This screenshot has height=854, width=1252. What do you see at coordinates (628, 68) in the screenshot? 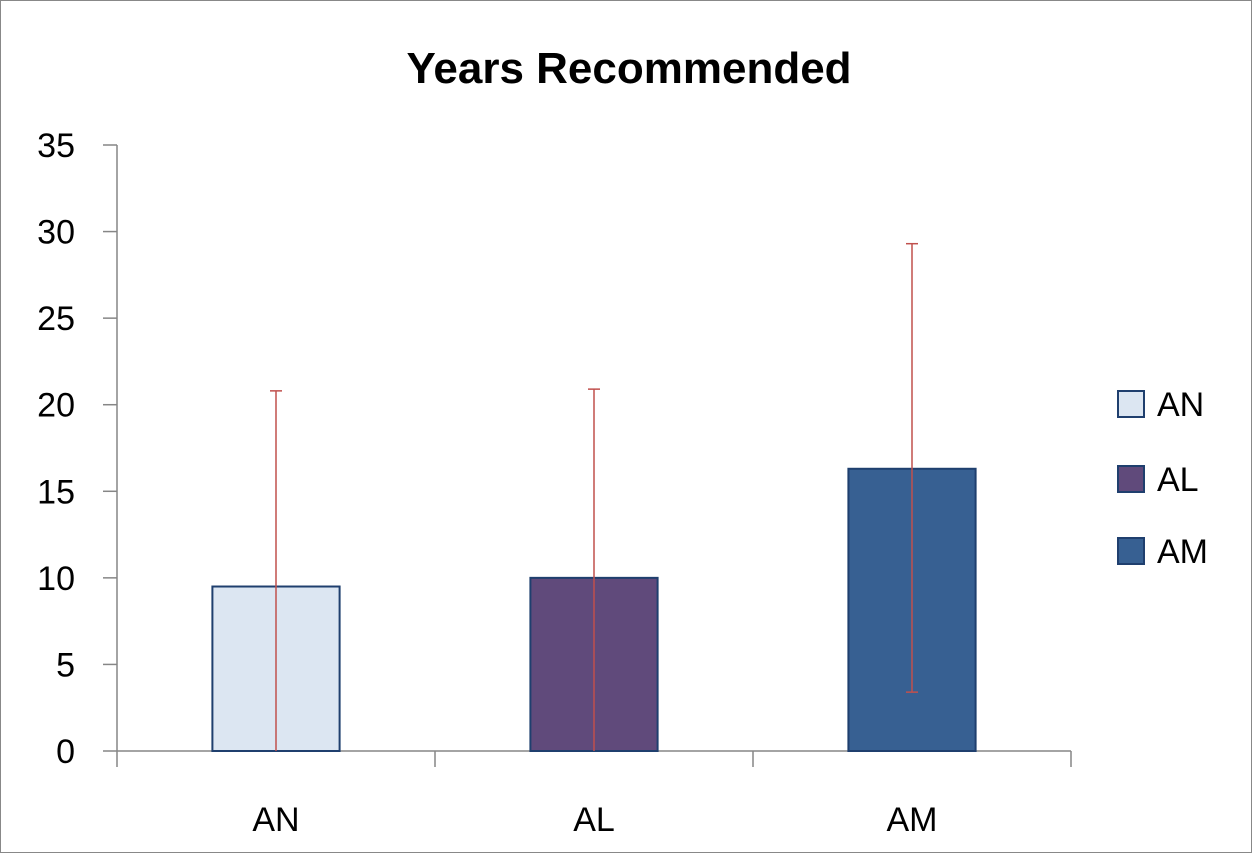
I see `chart-title: Years Recommended` at bounding box center [628, 68].